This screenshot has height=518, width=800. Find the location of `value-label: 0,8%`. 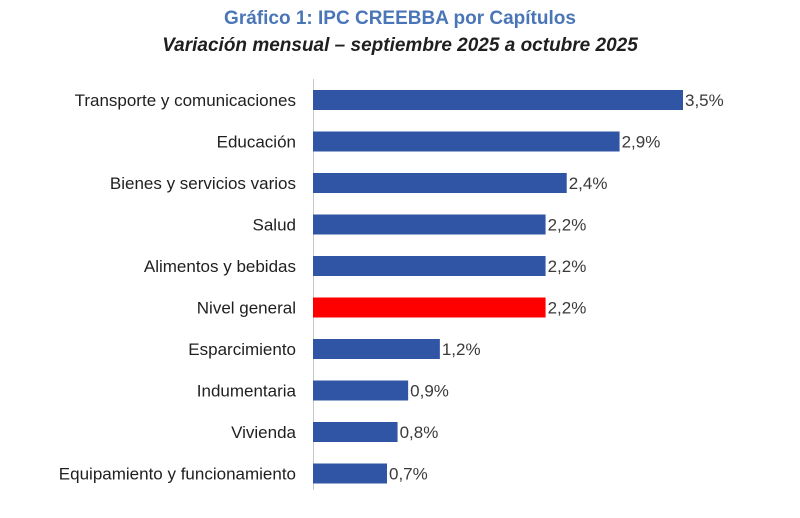

value-label: 0,8% is located at coordinates (419, 432).